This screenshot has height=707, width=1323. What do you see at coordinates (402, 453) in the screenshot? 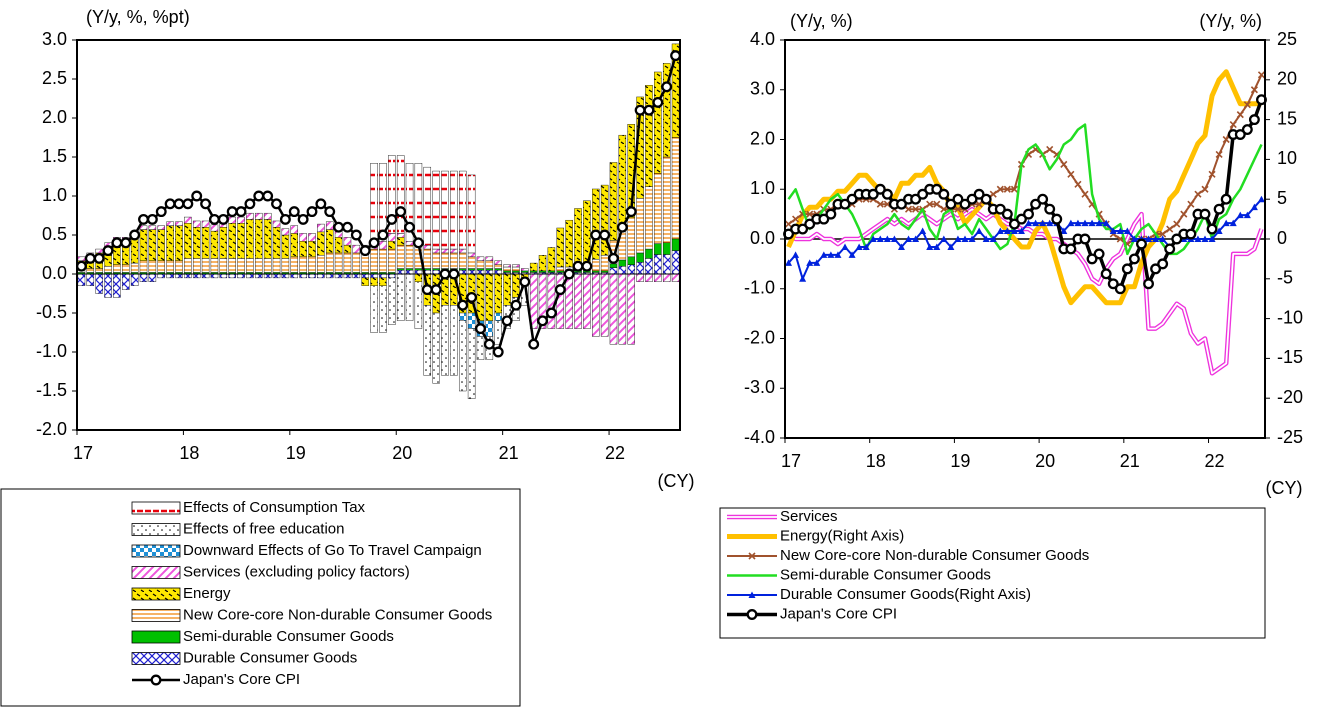
I see `x-tick-label: 20` at bounding box center [402, 453].